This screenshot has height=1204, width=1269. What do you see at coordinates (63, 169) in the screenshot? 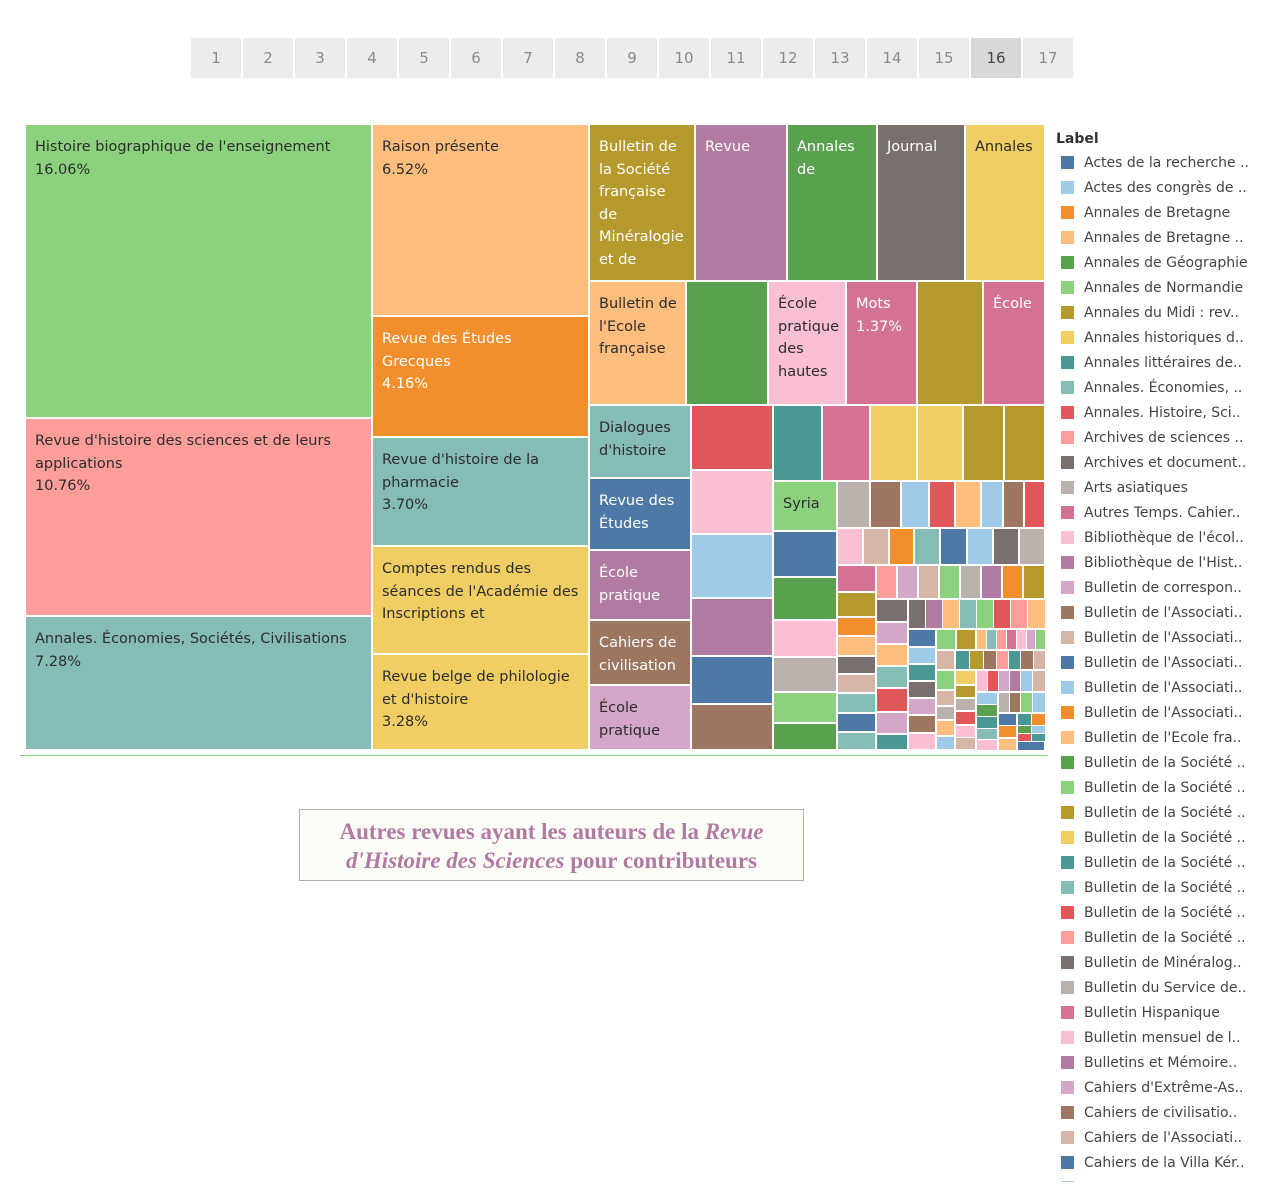
I see `treemap-cell-value: 16.06%` at bounding box center [63, 169].